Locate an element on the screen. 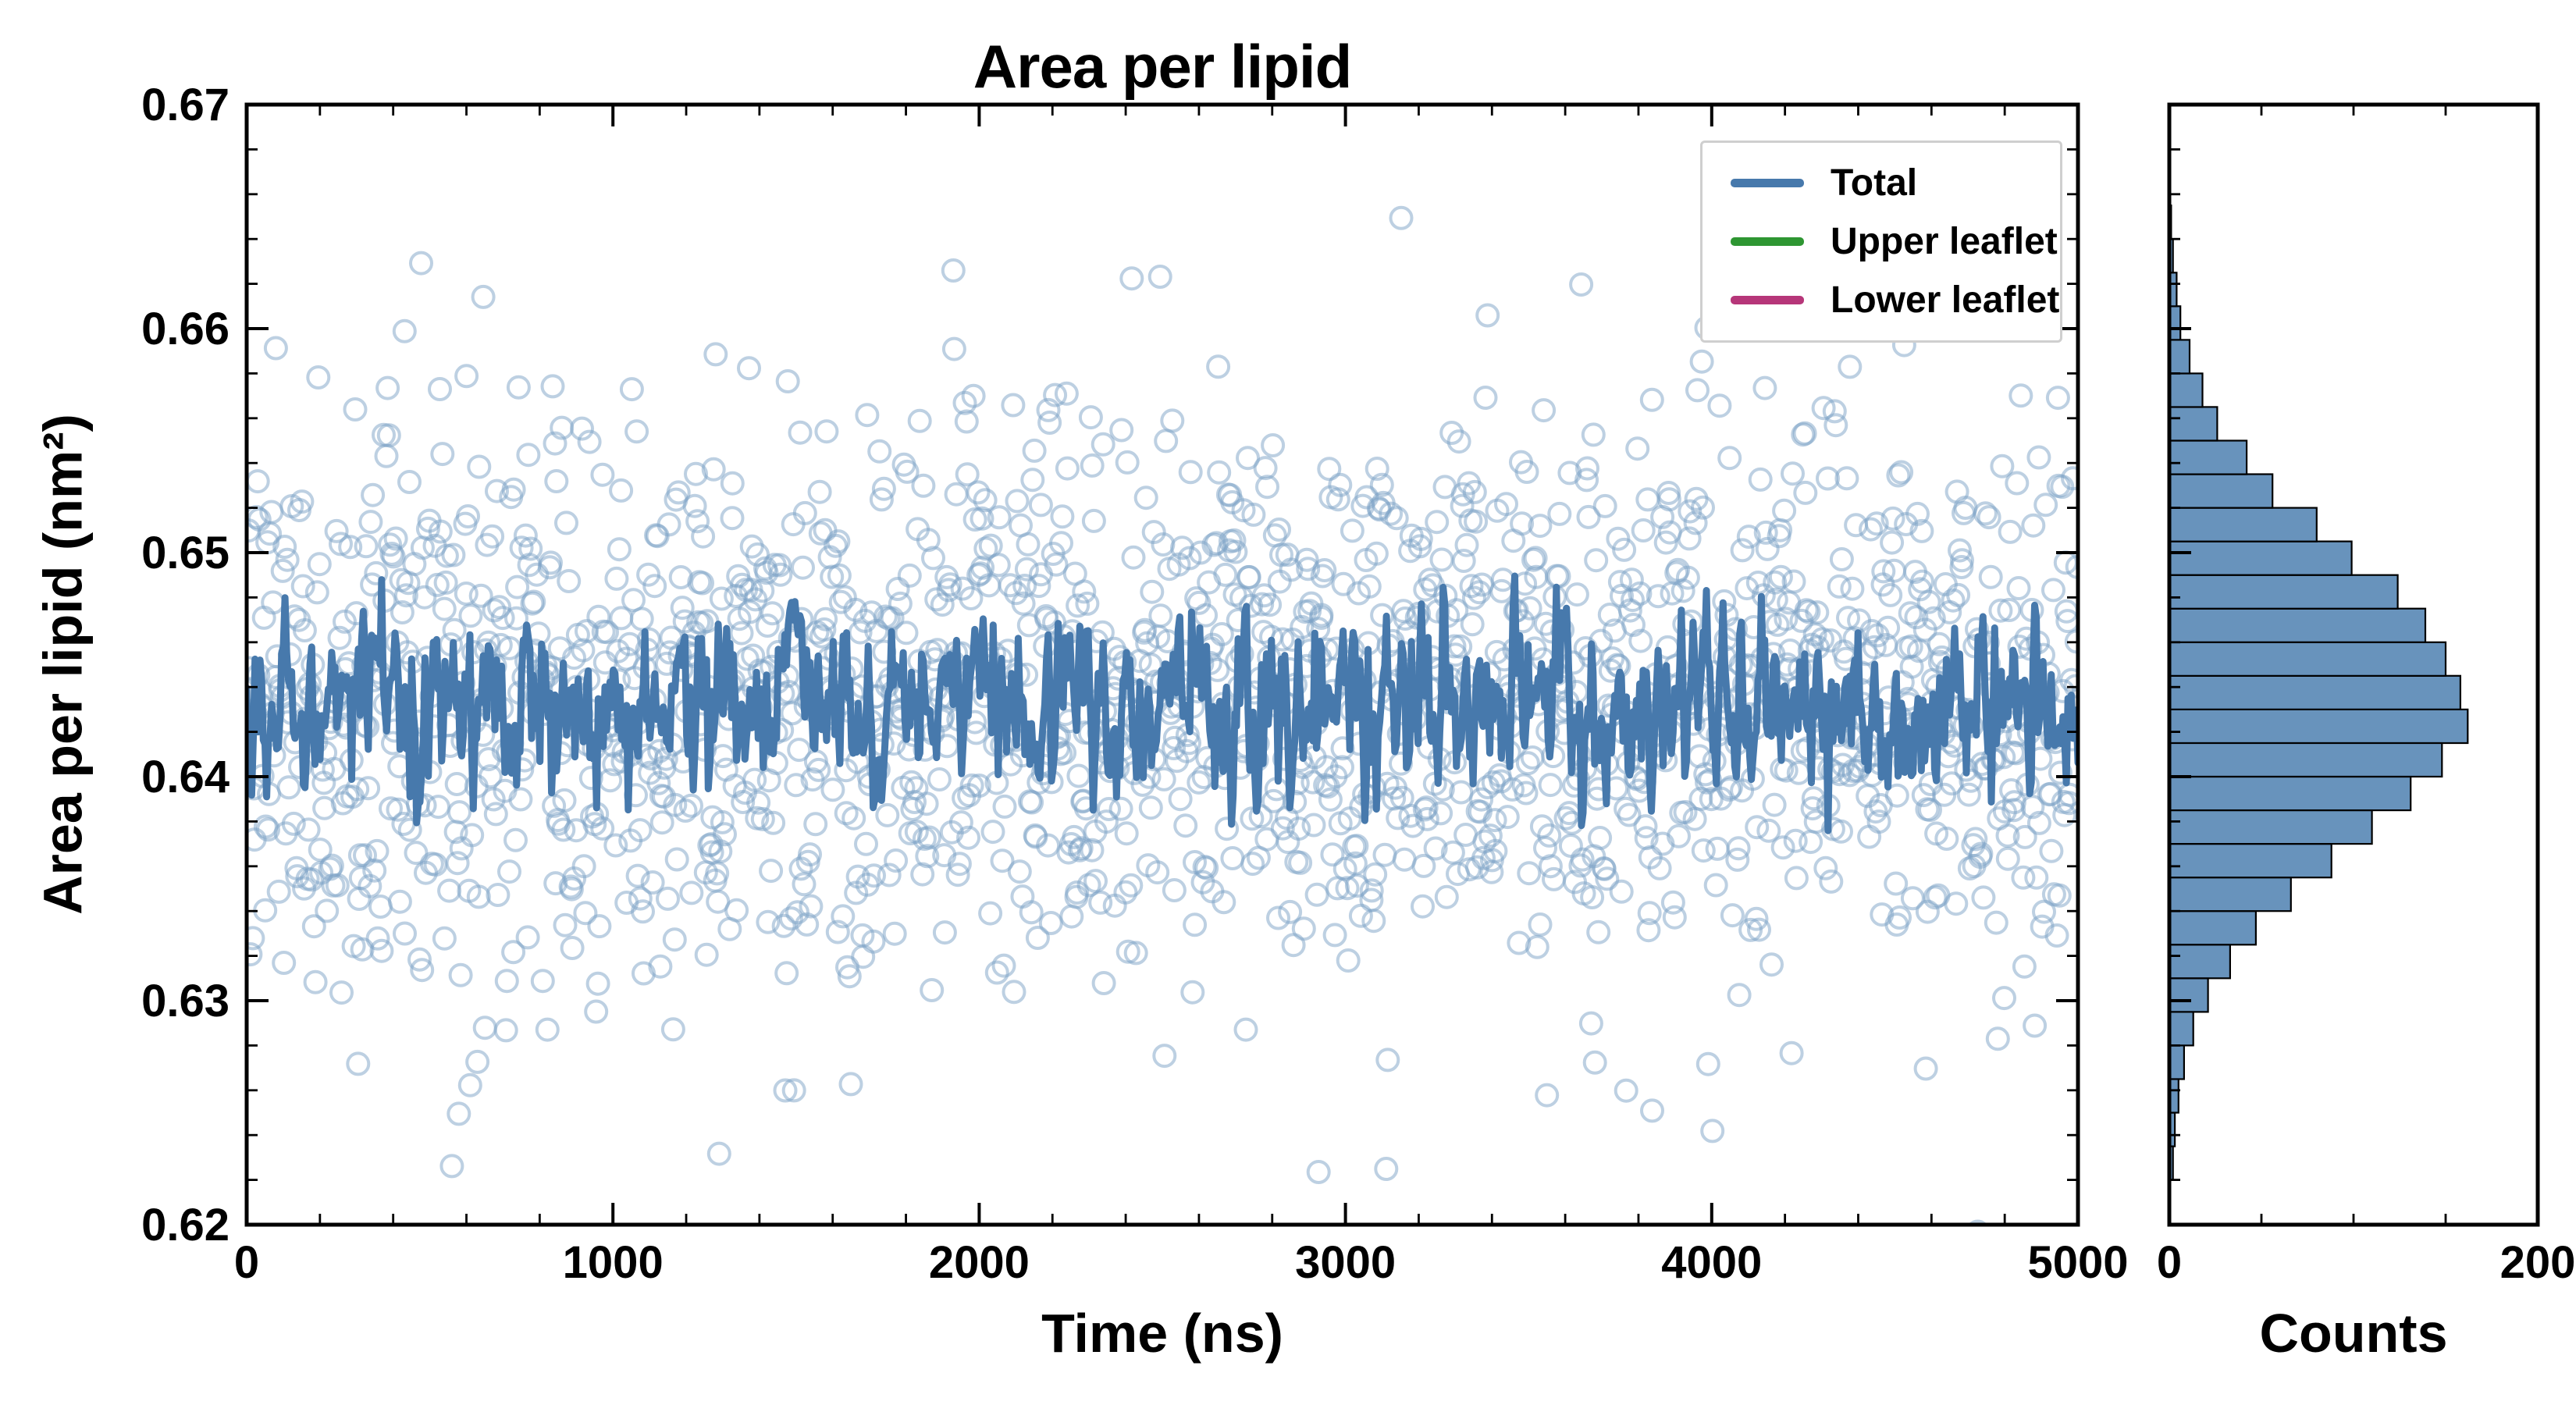 The height and width of the screenshot is (1405, 2576). tick-label: 0.66 is located at coordinates (185, 329).